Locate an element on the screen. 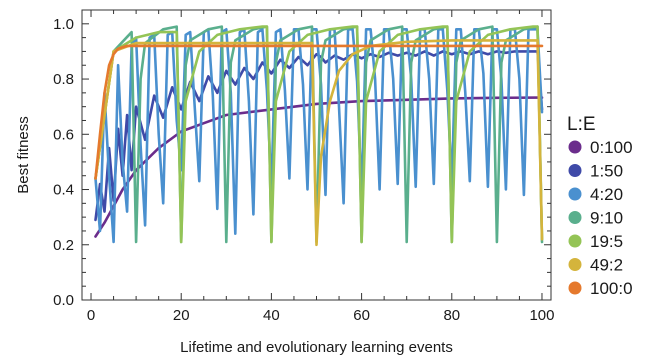  legend-title: L:E is located at coordinates (581, 124).